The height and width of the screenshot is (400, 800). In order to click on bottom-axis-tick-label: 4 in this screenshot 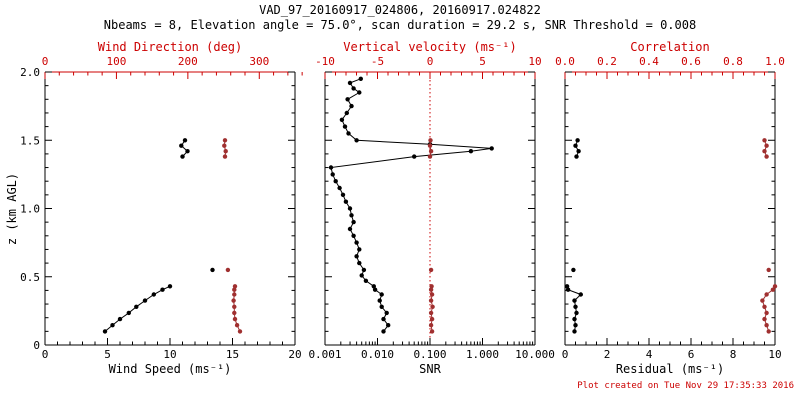, I will do `click(649, 354)`.